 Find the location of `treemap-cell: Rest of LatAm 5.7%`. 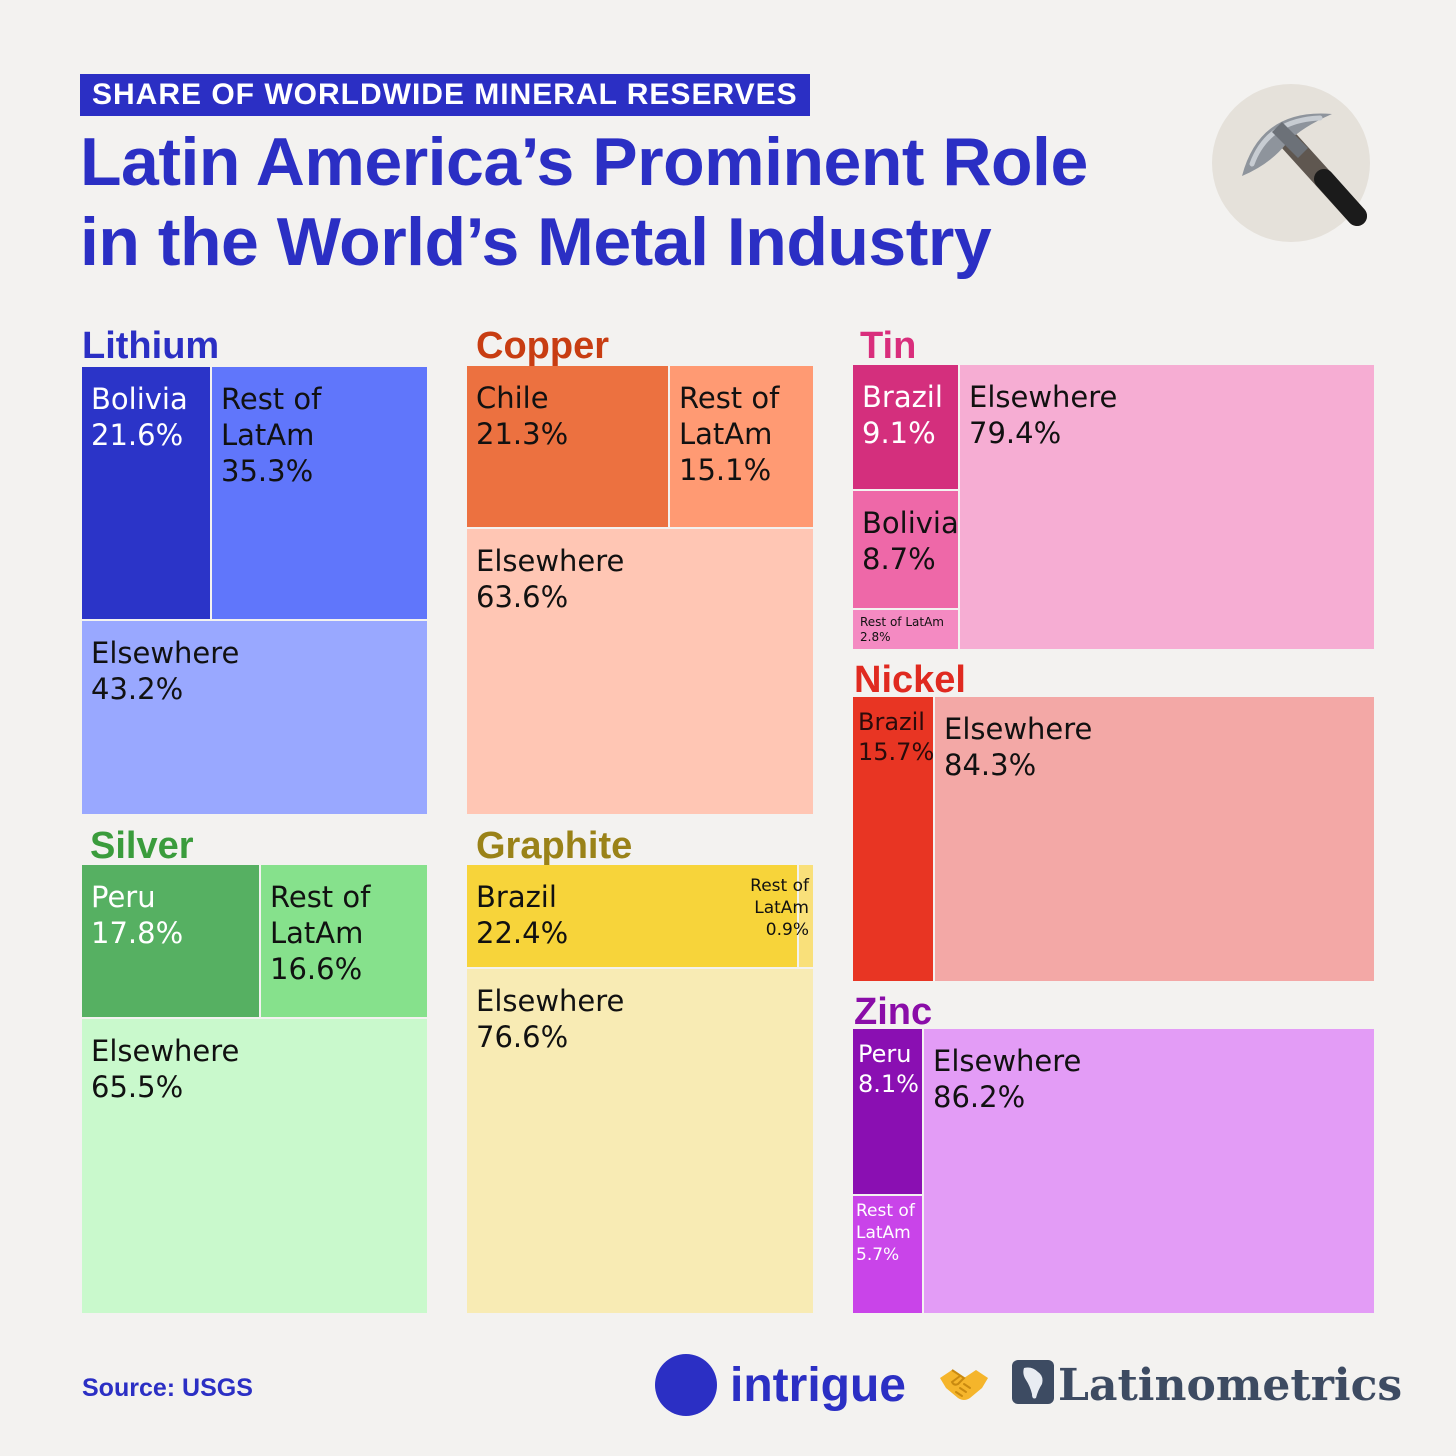

treemap-cell: Rest of LatAm 5.7% is located at coordinates (888, 1254).